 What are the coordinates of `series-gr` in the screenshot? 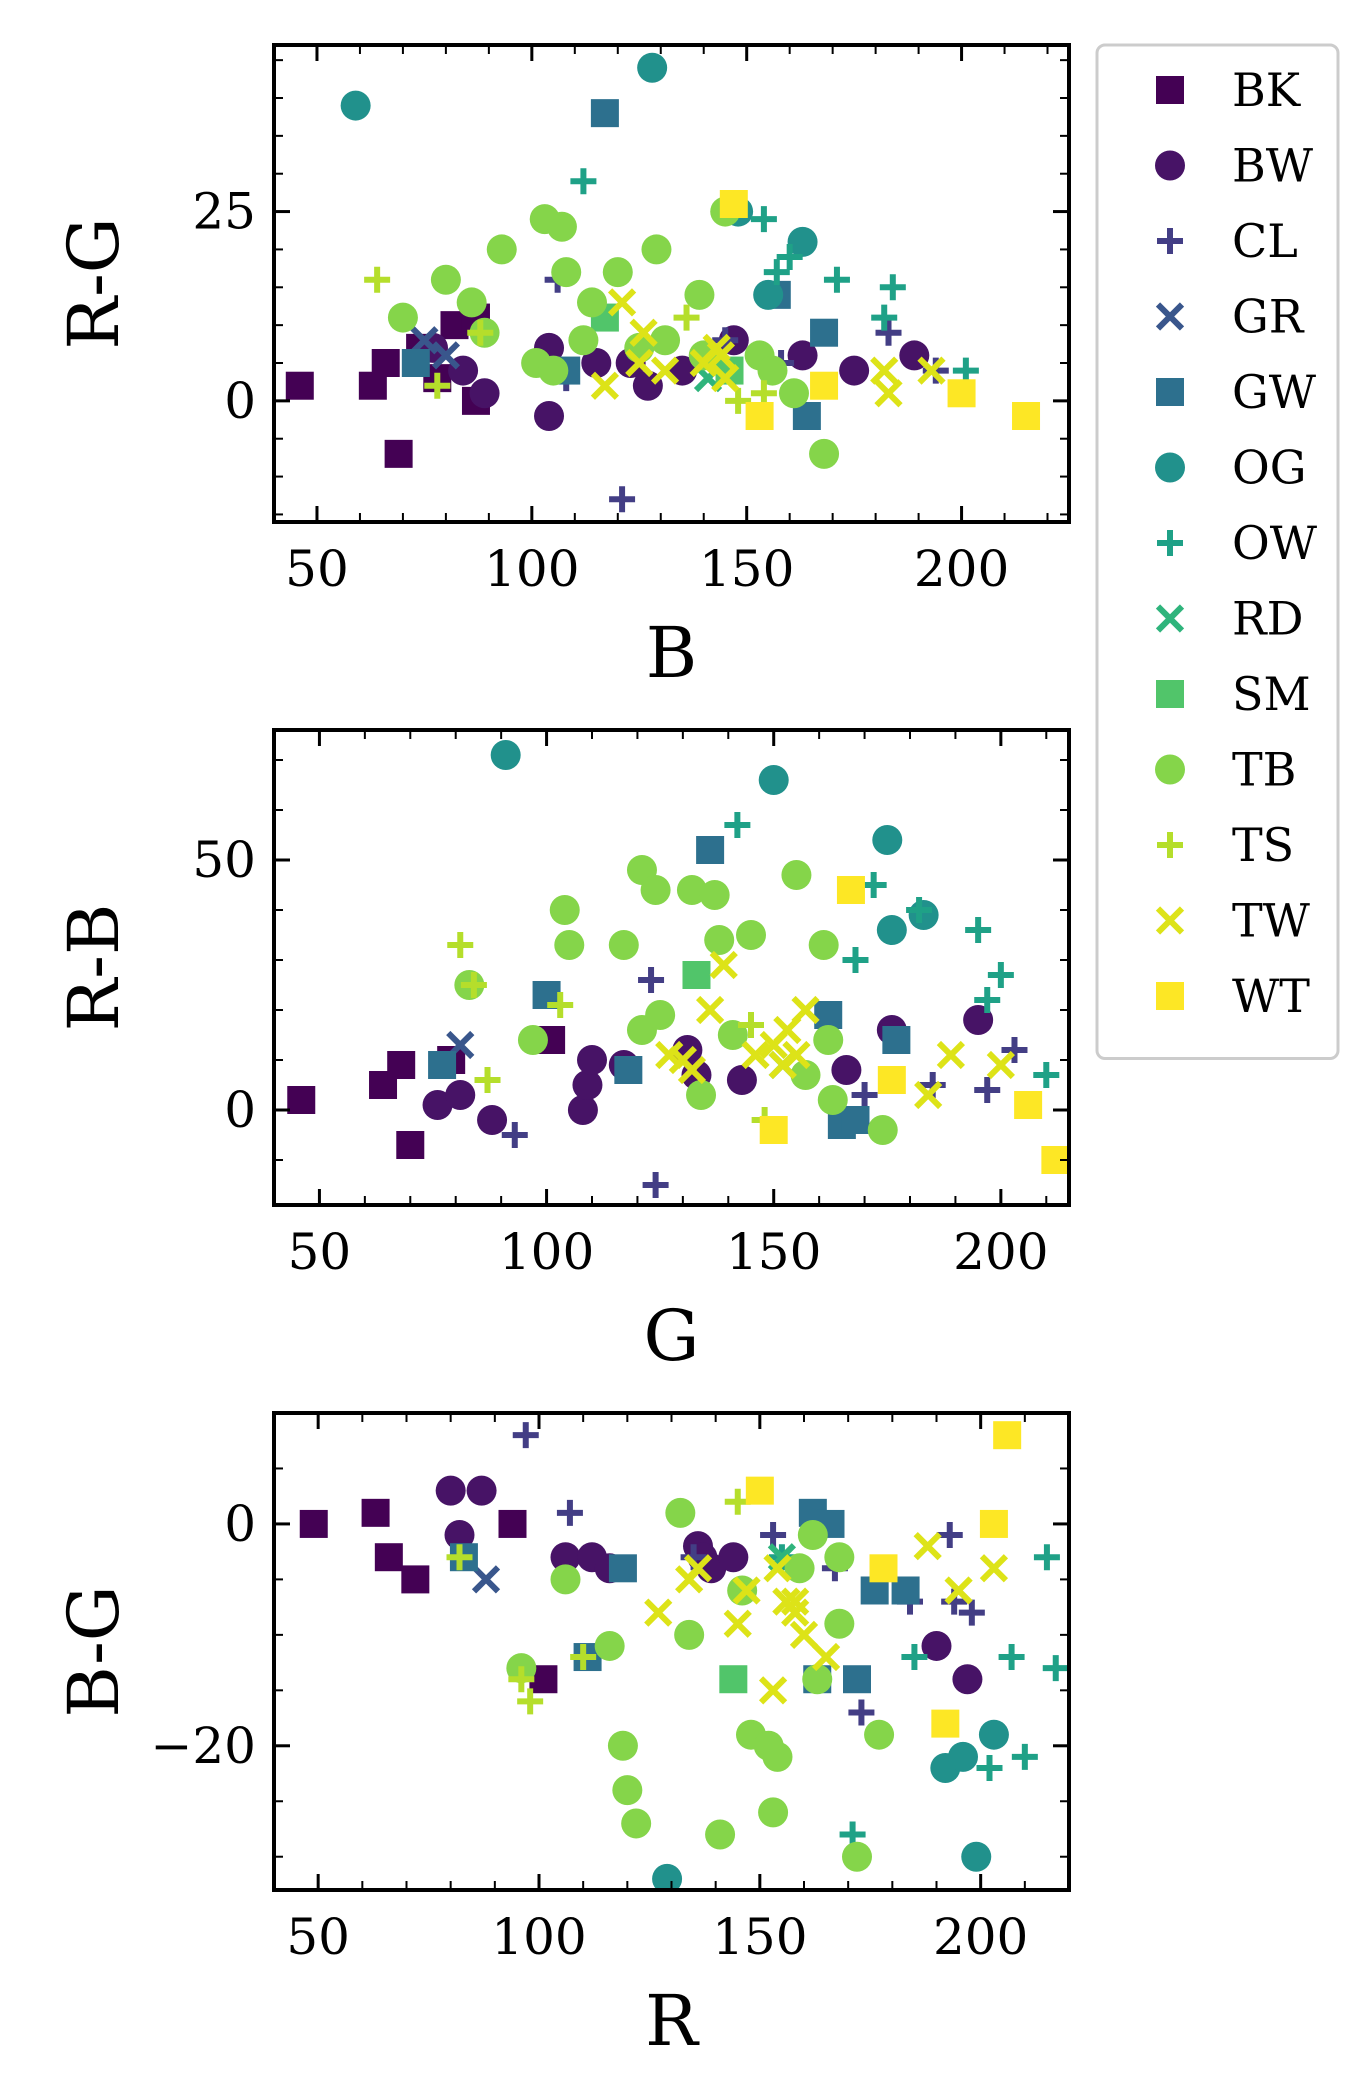 It's located at (486, 1579).